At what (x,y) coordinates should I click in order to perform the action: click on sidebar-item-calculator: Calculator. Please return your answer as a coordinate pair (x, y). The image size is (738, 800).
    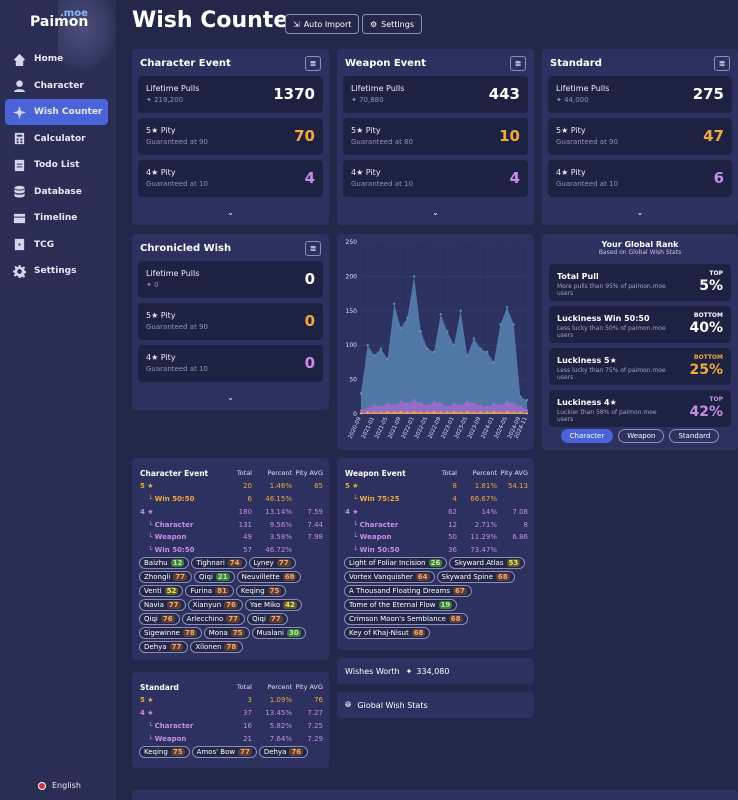
    Looking at the image, I should click on (56, 139).